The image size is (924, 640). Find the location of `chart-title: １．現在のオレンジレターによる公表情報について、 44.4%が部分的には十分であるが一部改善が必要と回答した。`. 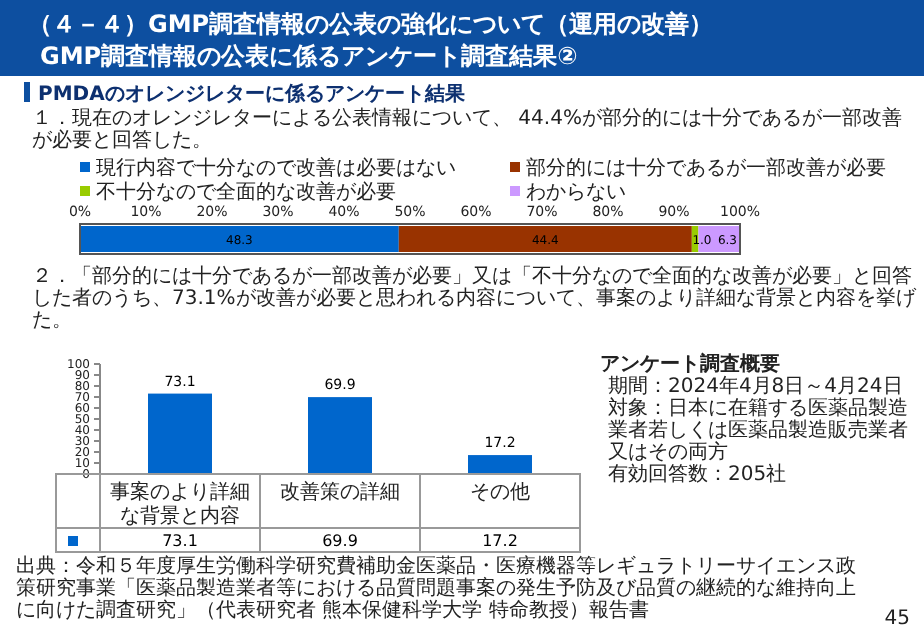

chart-title: １．現在のオレンジレターによる公表情報について、 44.4%が部分的には十分であるが一部改善が必要と回答した。 is located at coordinates (467, 129).